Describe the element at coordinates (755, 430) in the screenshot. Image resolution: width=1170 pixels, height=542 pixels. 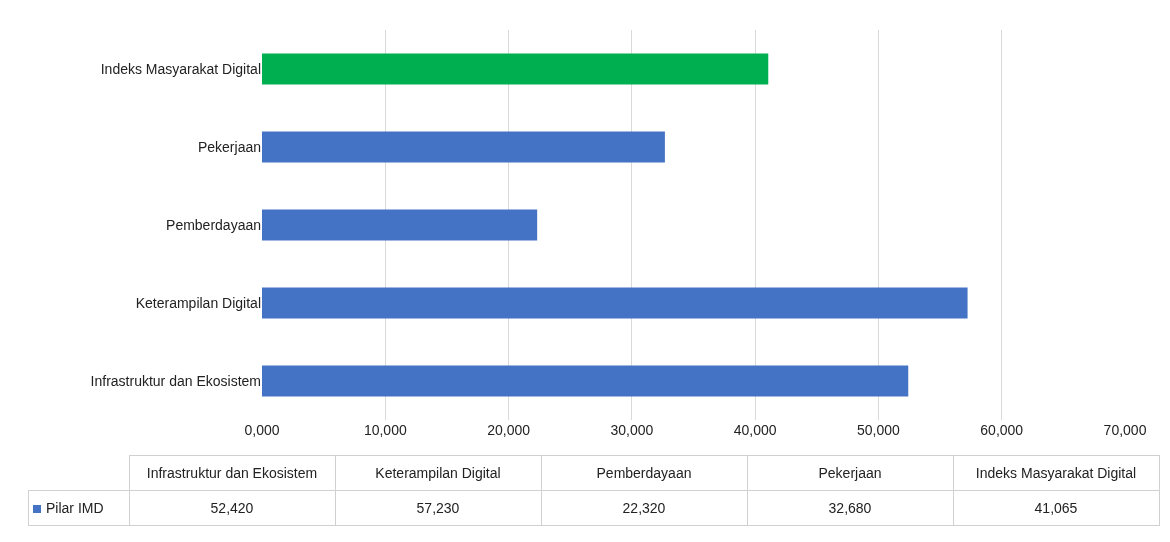
I see `x-tick-label: 40,000` at that location.